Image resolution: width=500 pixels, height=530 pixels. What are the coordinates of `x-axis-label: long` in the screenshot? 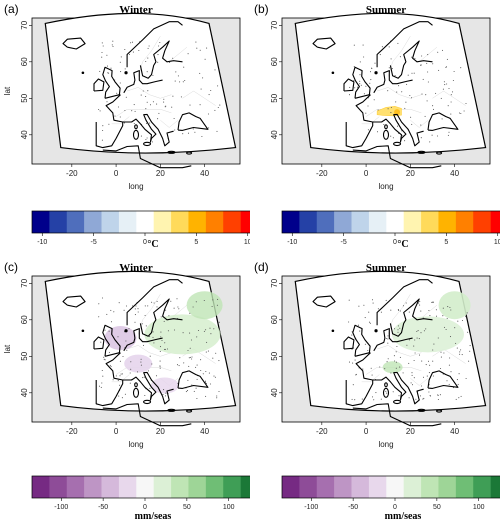 It's located at (385, 186).